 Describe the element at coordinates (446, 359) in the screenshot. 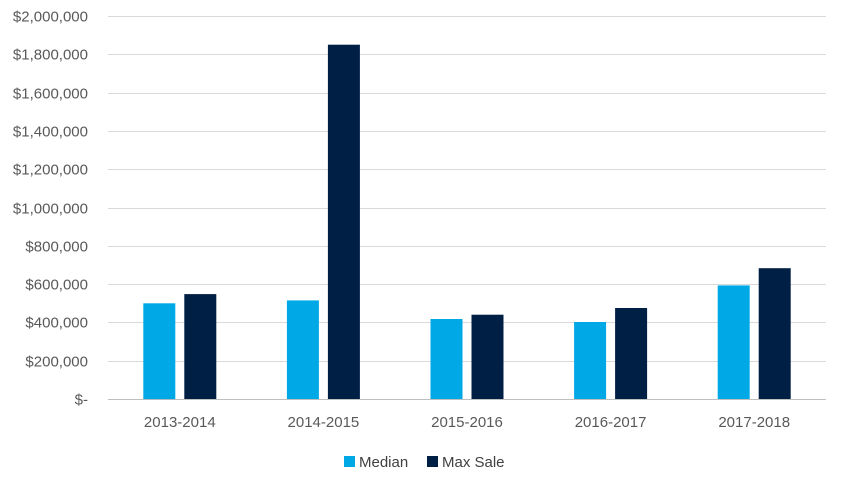

I see `bar-median-2015-2016` at that location.